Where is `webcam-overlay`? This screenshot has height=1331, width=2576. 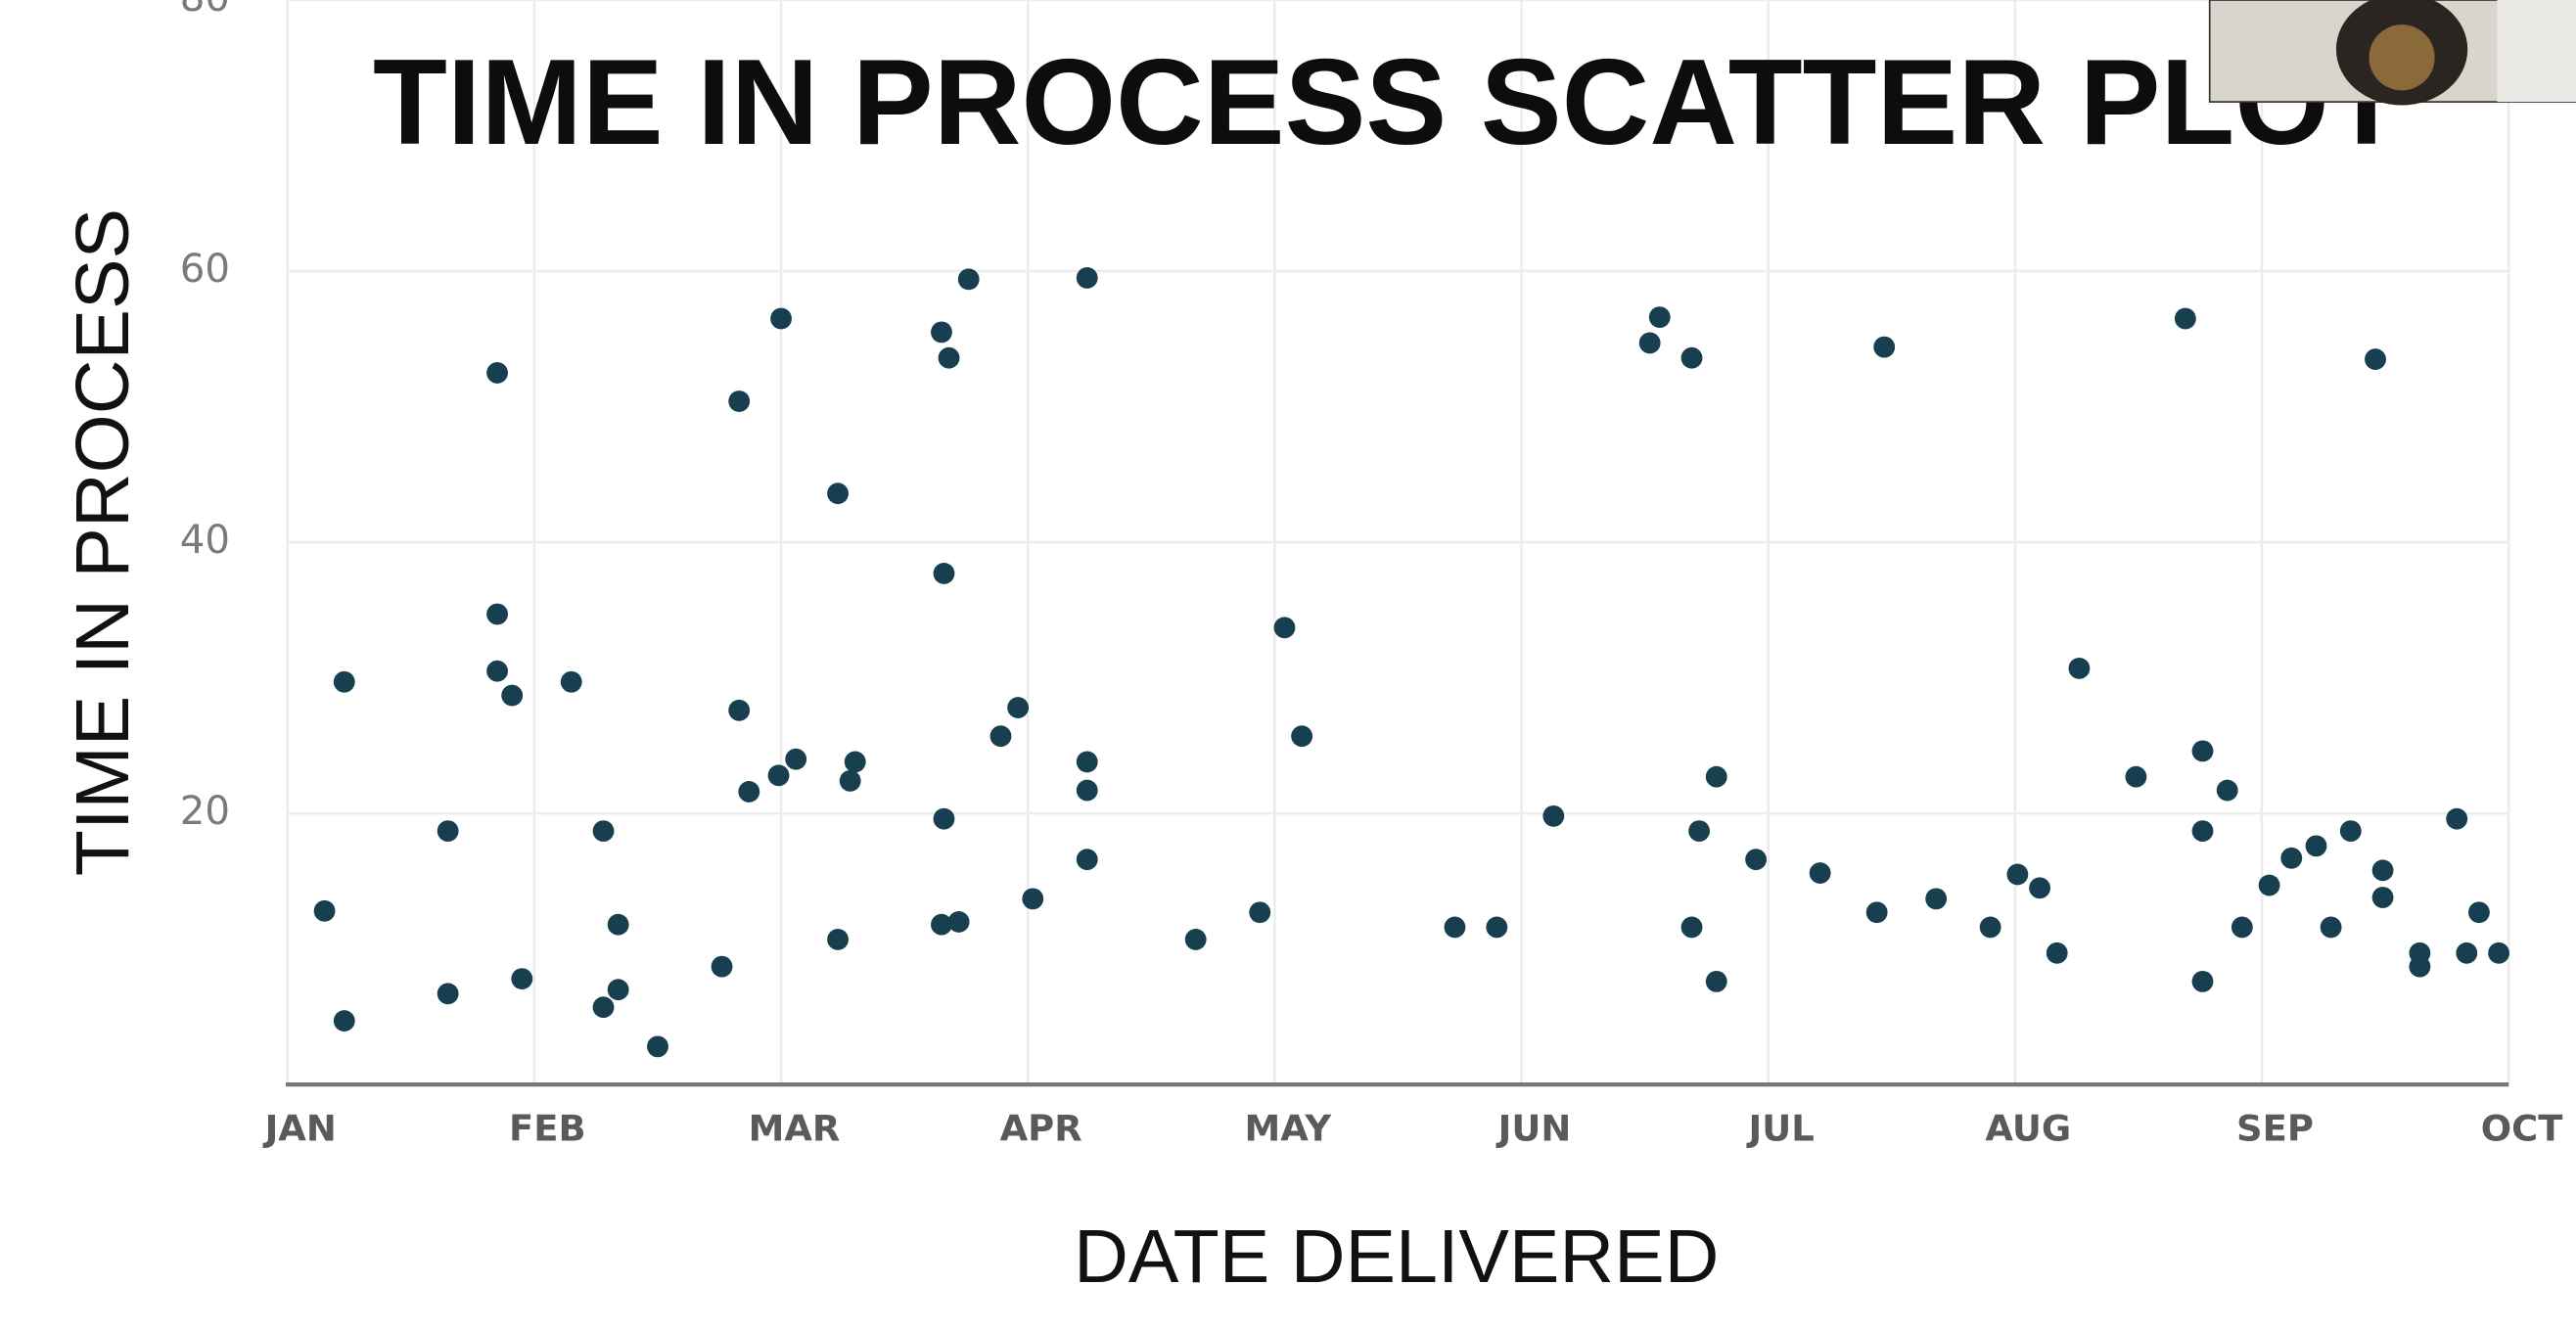
webcam-overlay is located at coordinates (2392, 53).